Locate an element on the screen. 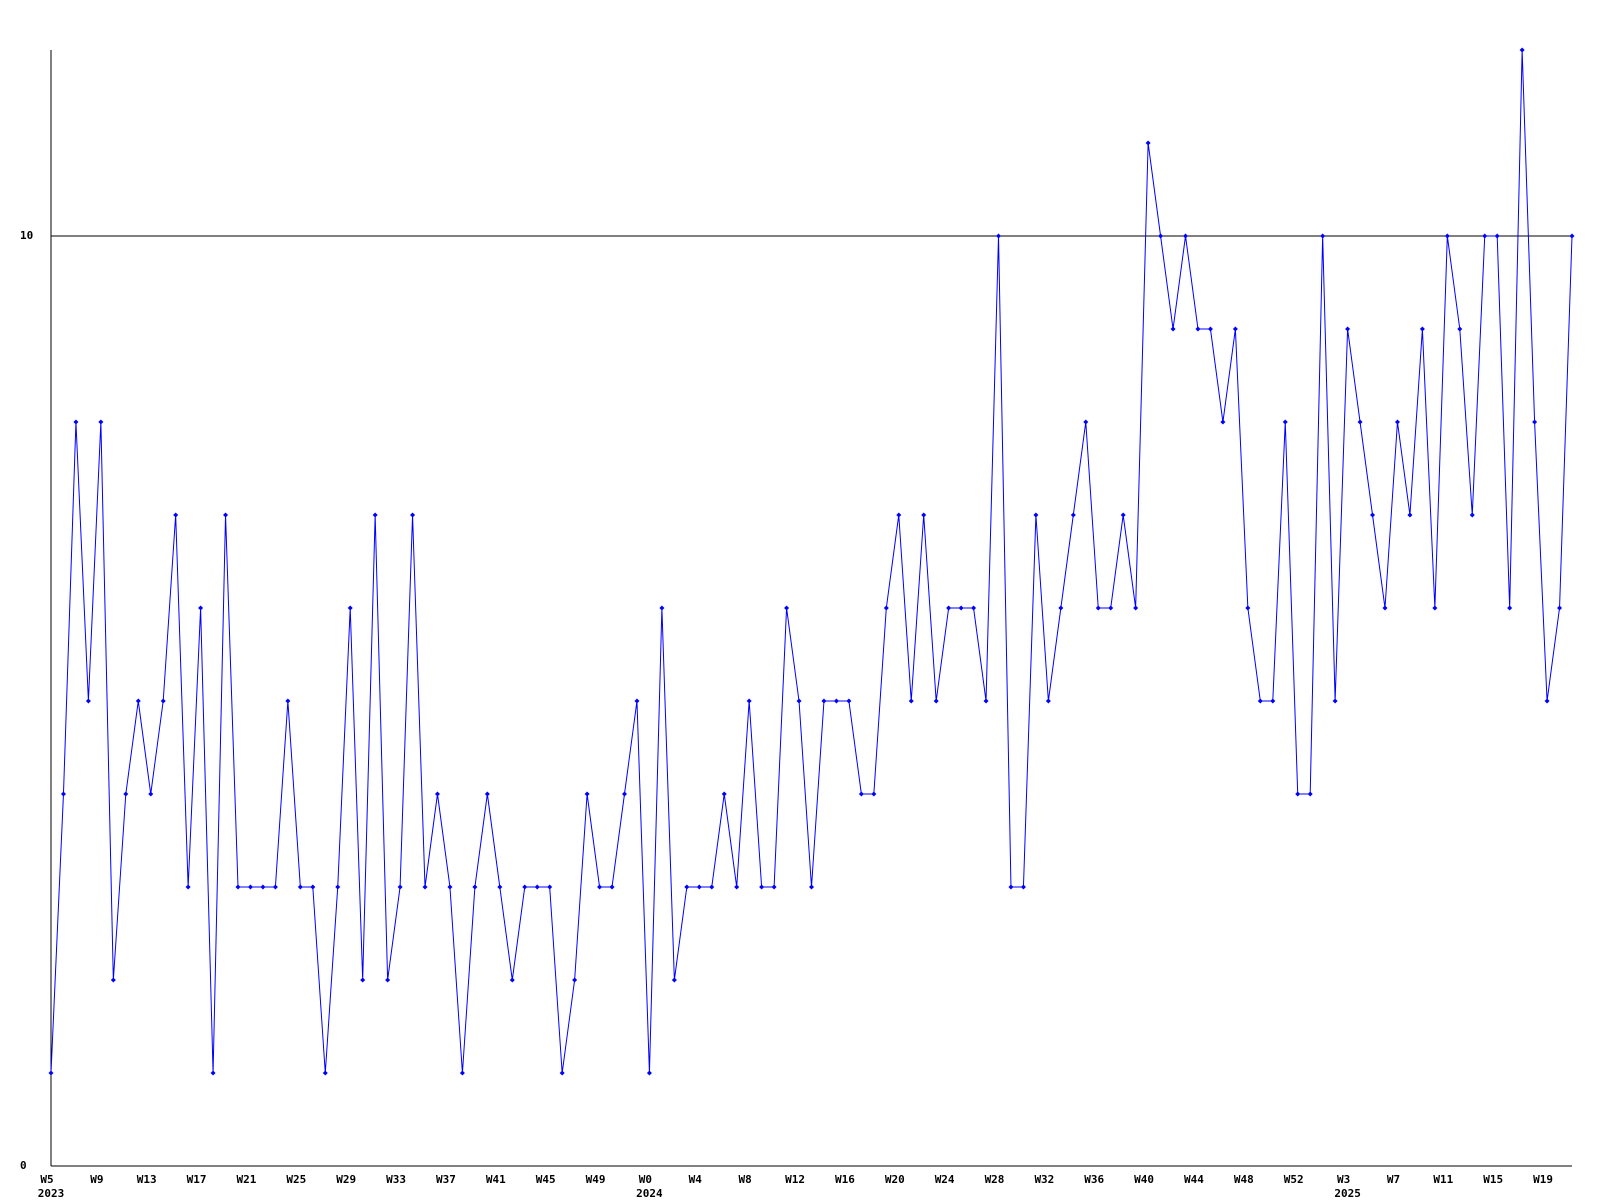  x-tick-label: W9 is located at coordinates (96, 1179).